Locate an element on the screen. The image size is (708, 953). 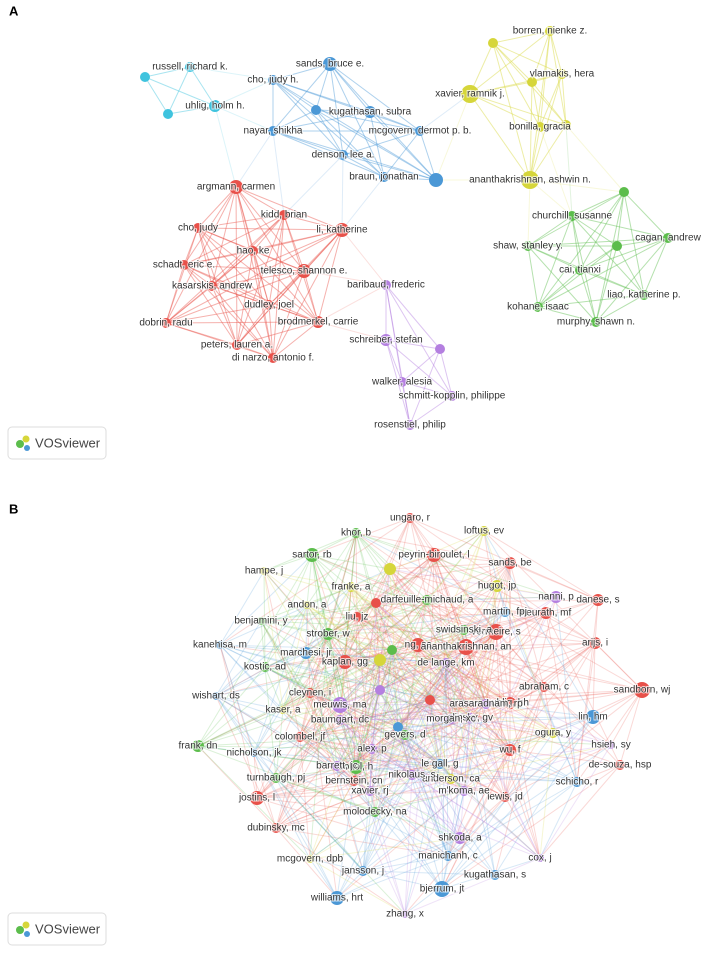
node-label: lin, hm is located at coordinates (592, 717).